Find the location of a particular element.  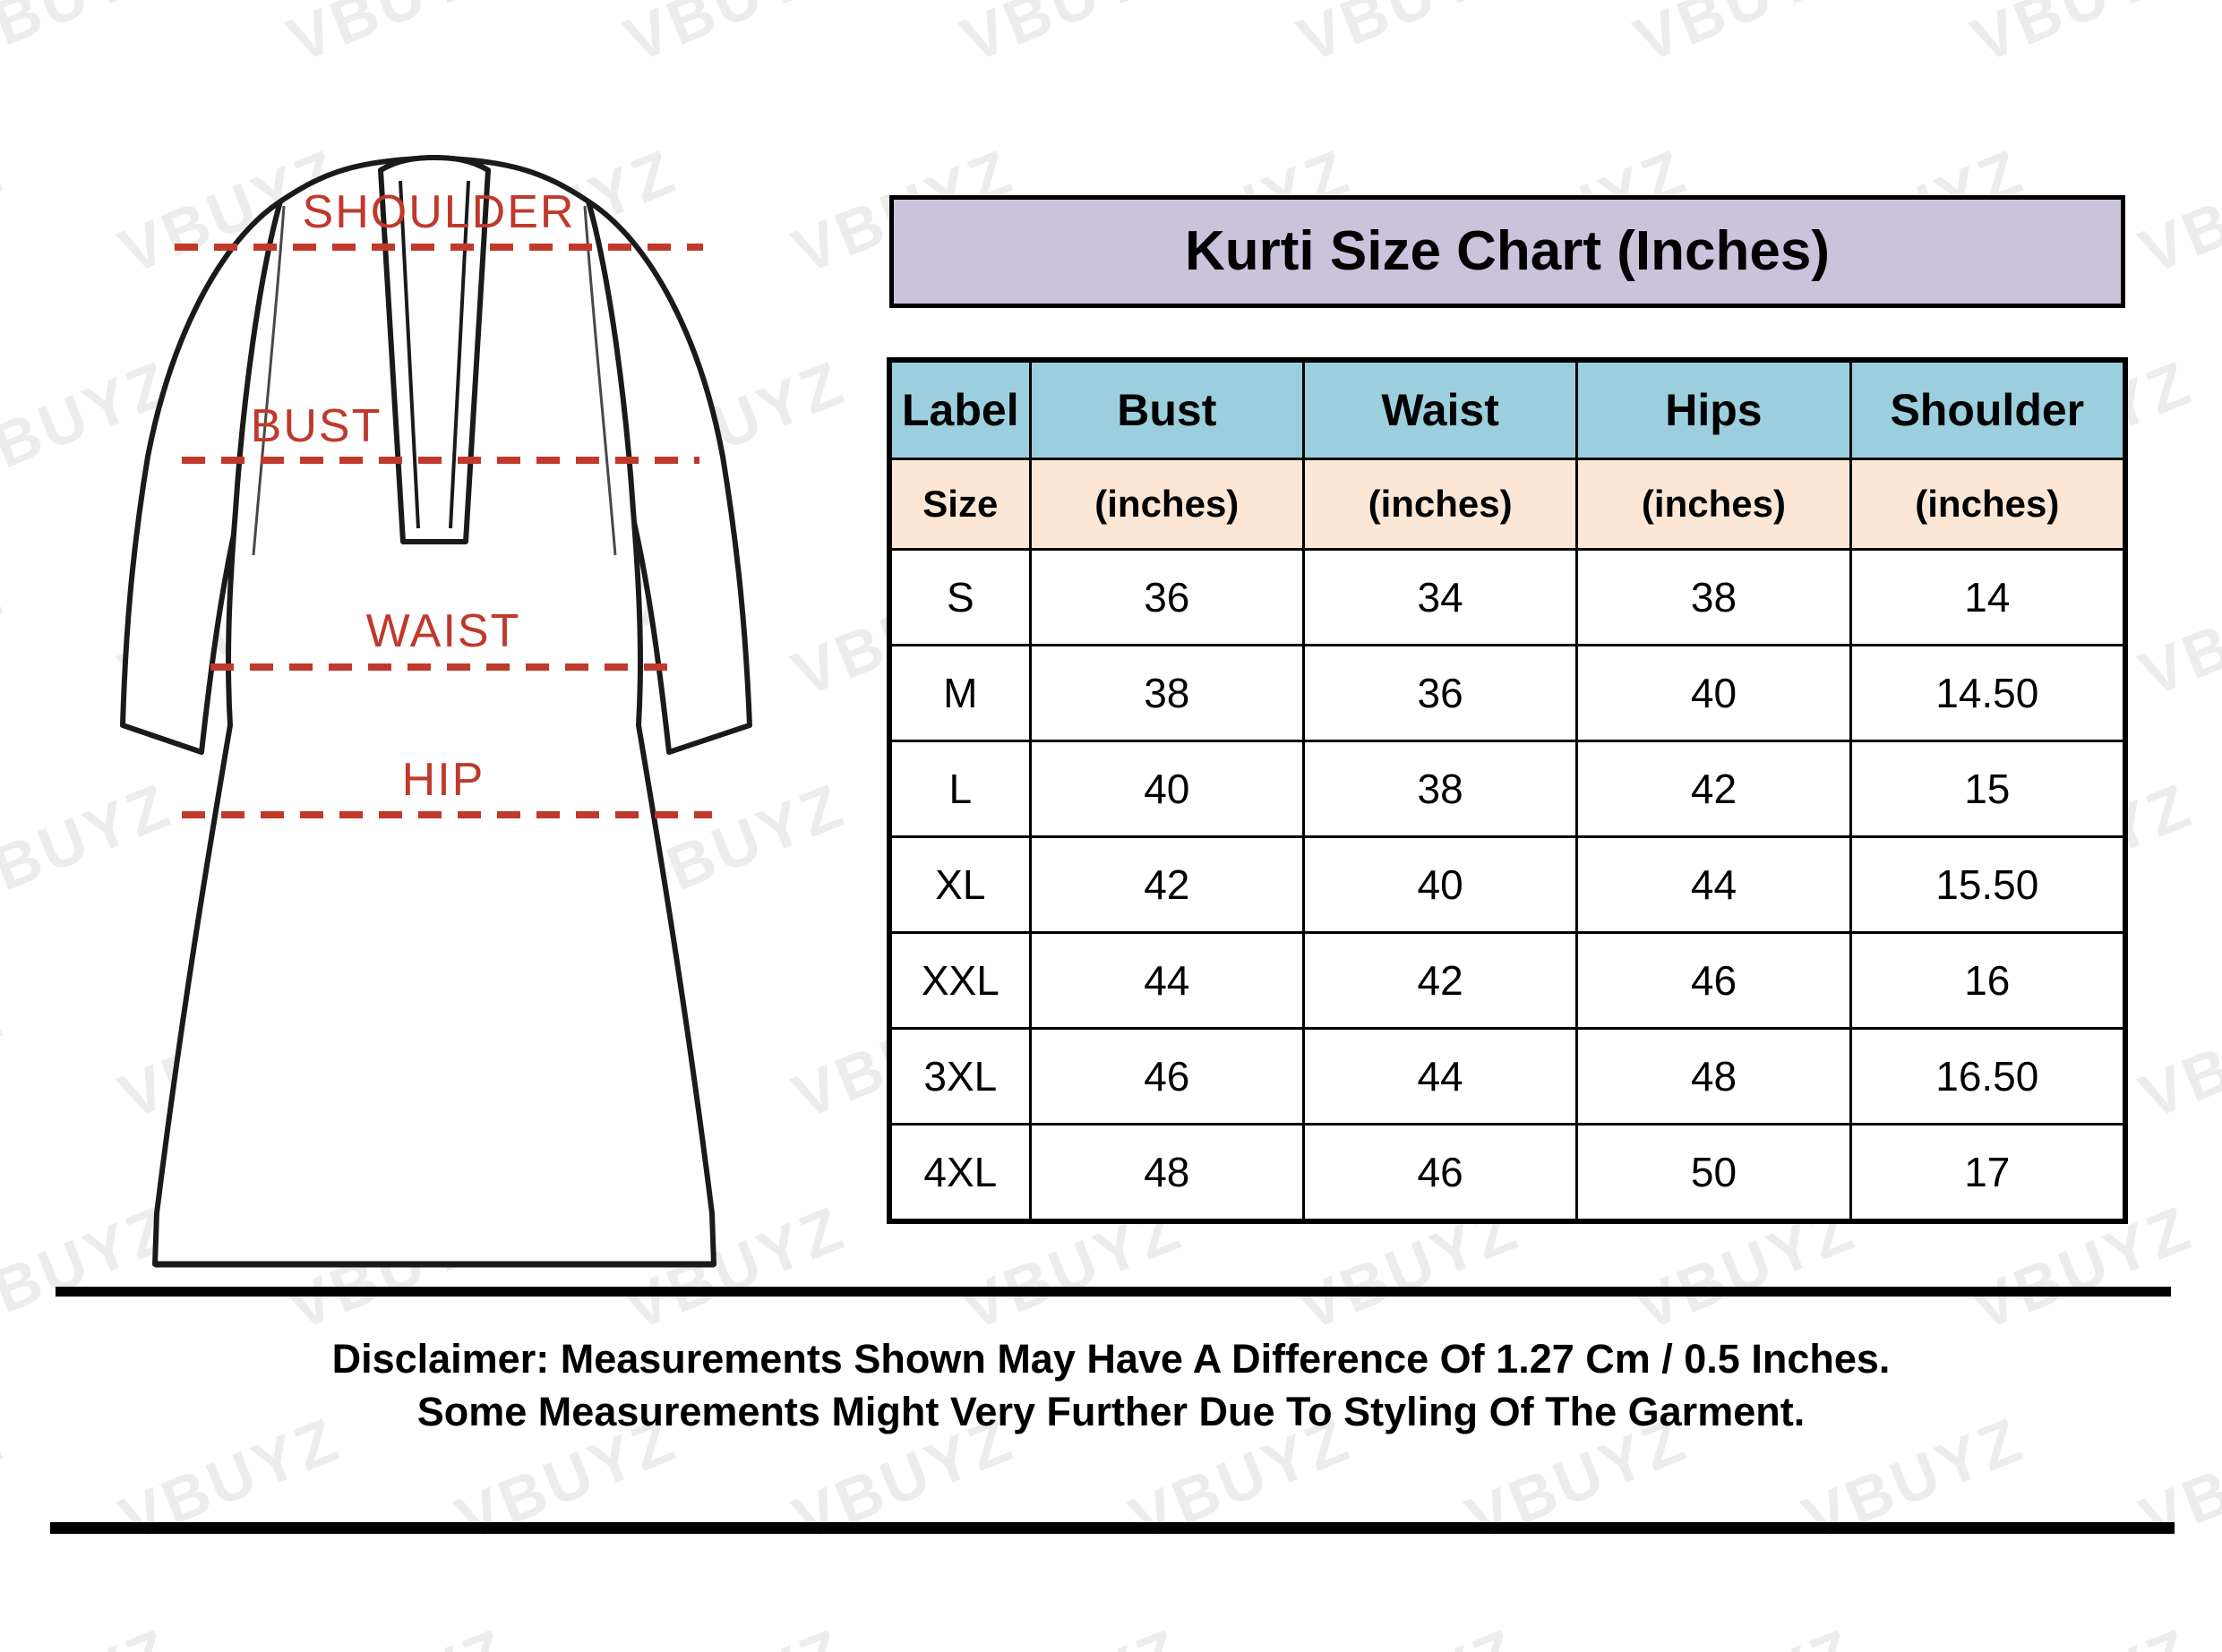

unit-header-size: Size is located at coordinates (960, 504).